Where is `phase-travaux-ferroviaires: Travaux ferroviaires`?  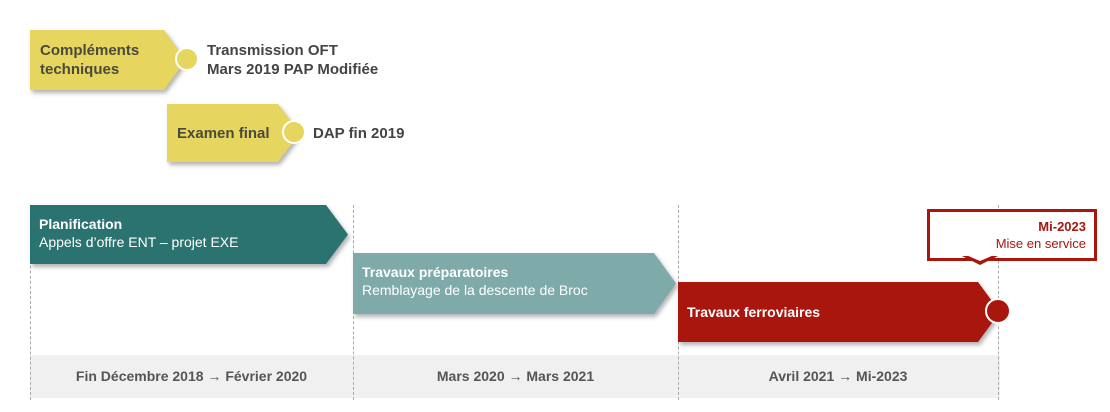 phase-travaux-ferroviaires: Travaux ferroviaires is located at coordinates (839, 312).